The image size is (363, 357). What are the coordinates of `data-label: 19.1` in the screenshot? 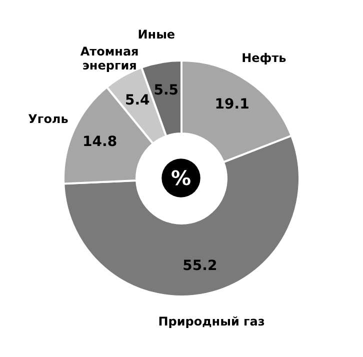 It's located at (232, 104).